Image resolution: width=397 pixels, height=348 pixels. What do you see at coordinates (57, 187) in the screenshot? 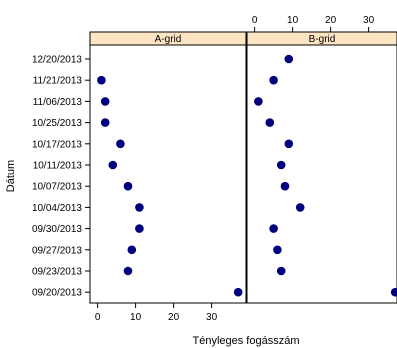
I see `y-tick-label: 10/07/2013` at bounding box center [57, 187].